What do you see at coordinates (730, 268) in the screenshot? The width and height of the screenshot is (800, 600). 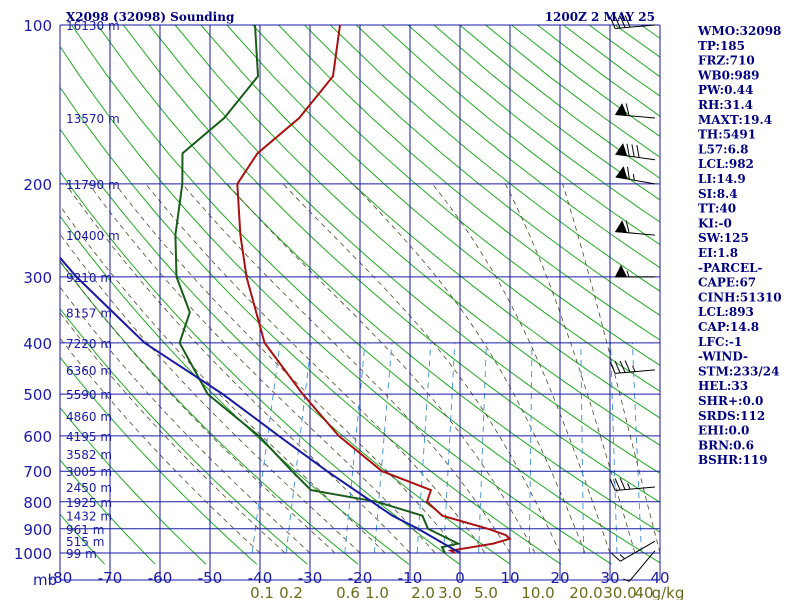 I see `index-line: -PARCEL-` at bounding box center [730, 268].